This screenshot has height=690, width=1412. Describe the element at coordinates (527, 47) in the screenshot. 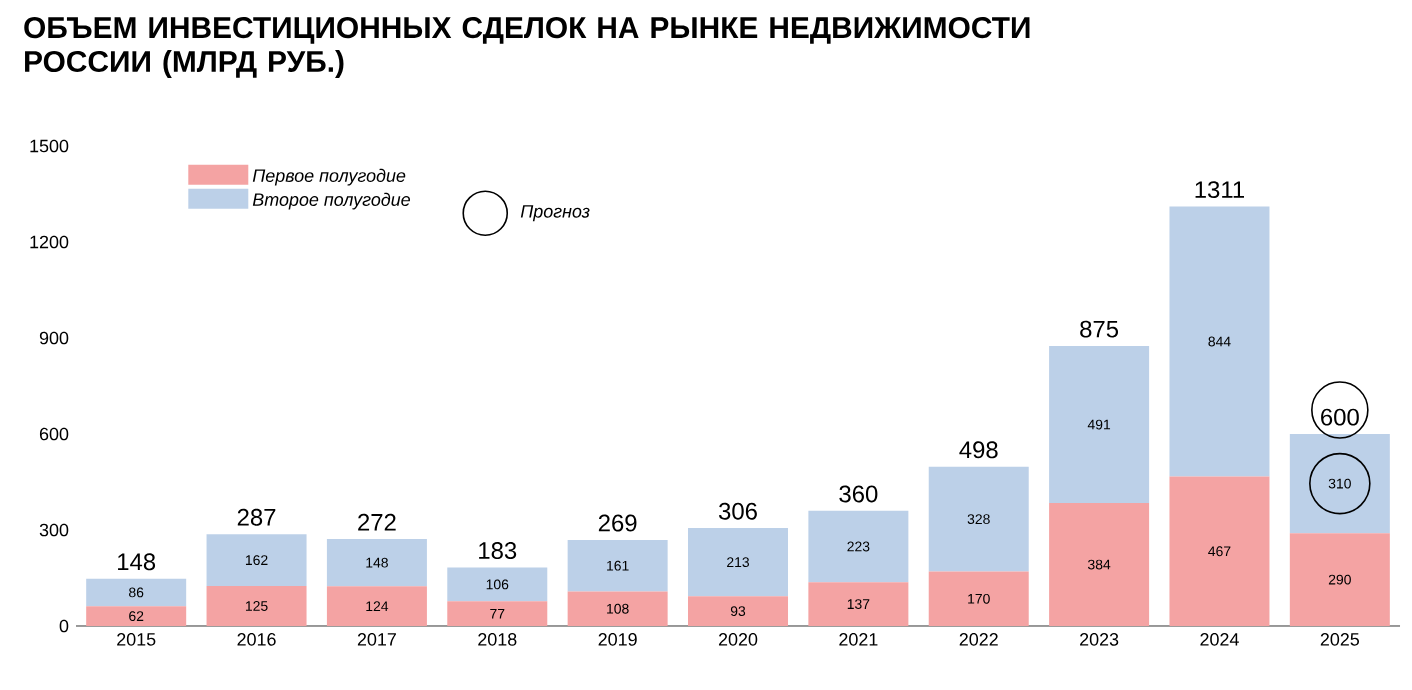

I see `chart-title: ОБЪЕМ ИНВЕСТИЦИОННЫХ СДЕЛОК НА РЫНКЕ НЕДВИЖИМОСТИ РОССИИ (МЛРД РУБ.)` at that location.